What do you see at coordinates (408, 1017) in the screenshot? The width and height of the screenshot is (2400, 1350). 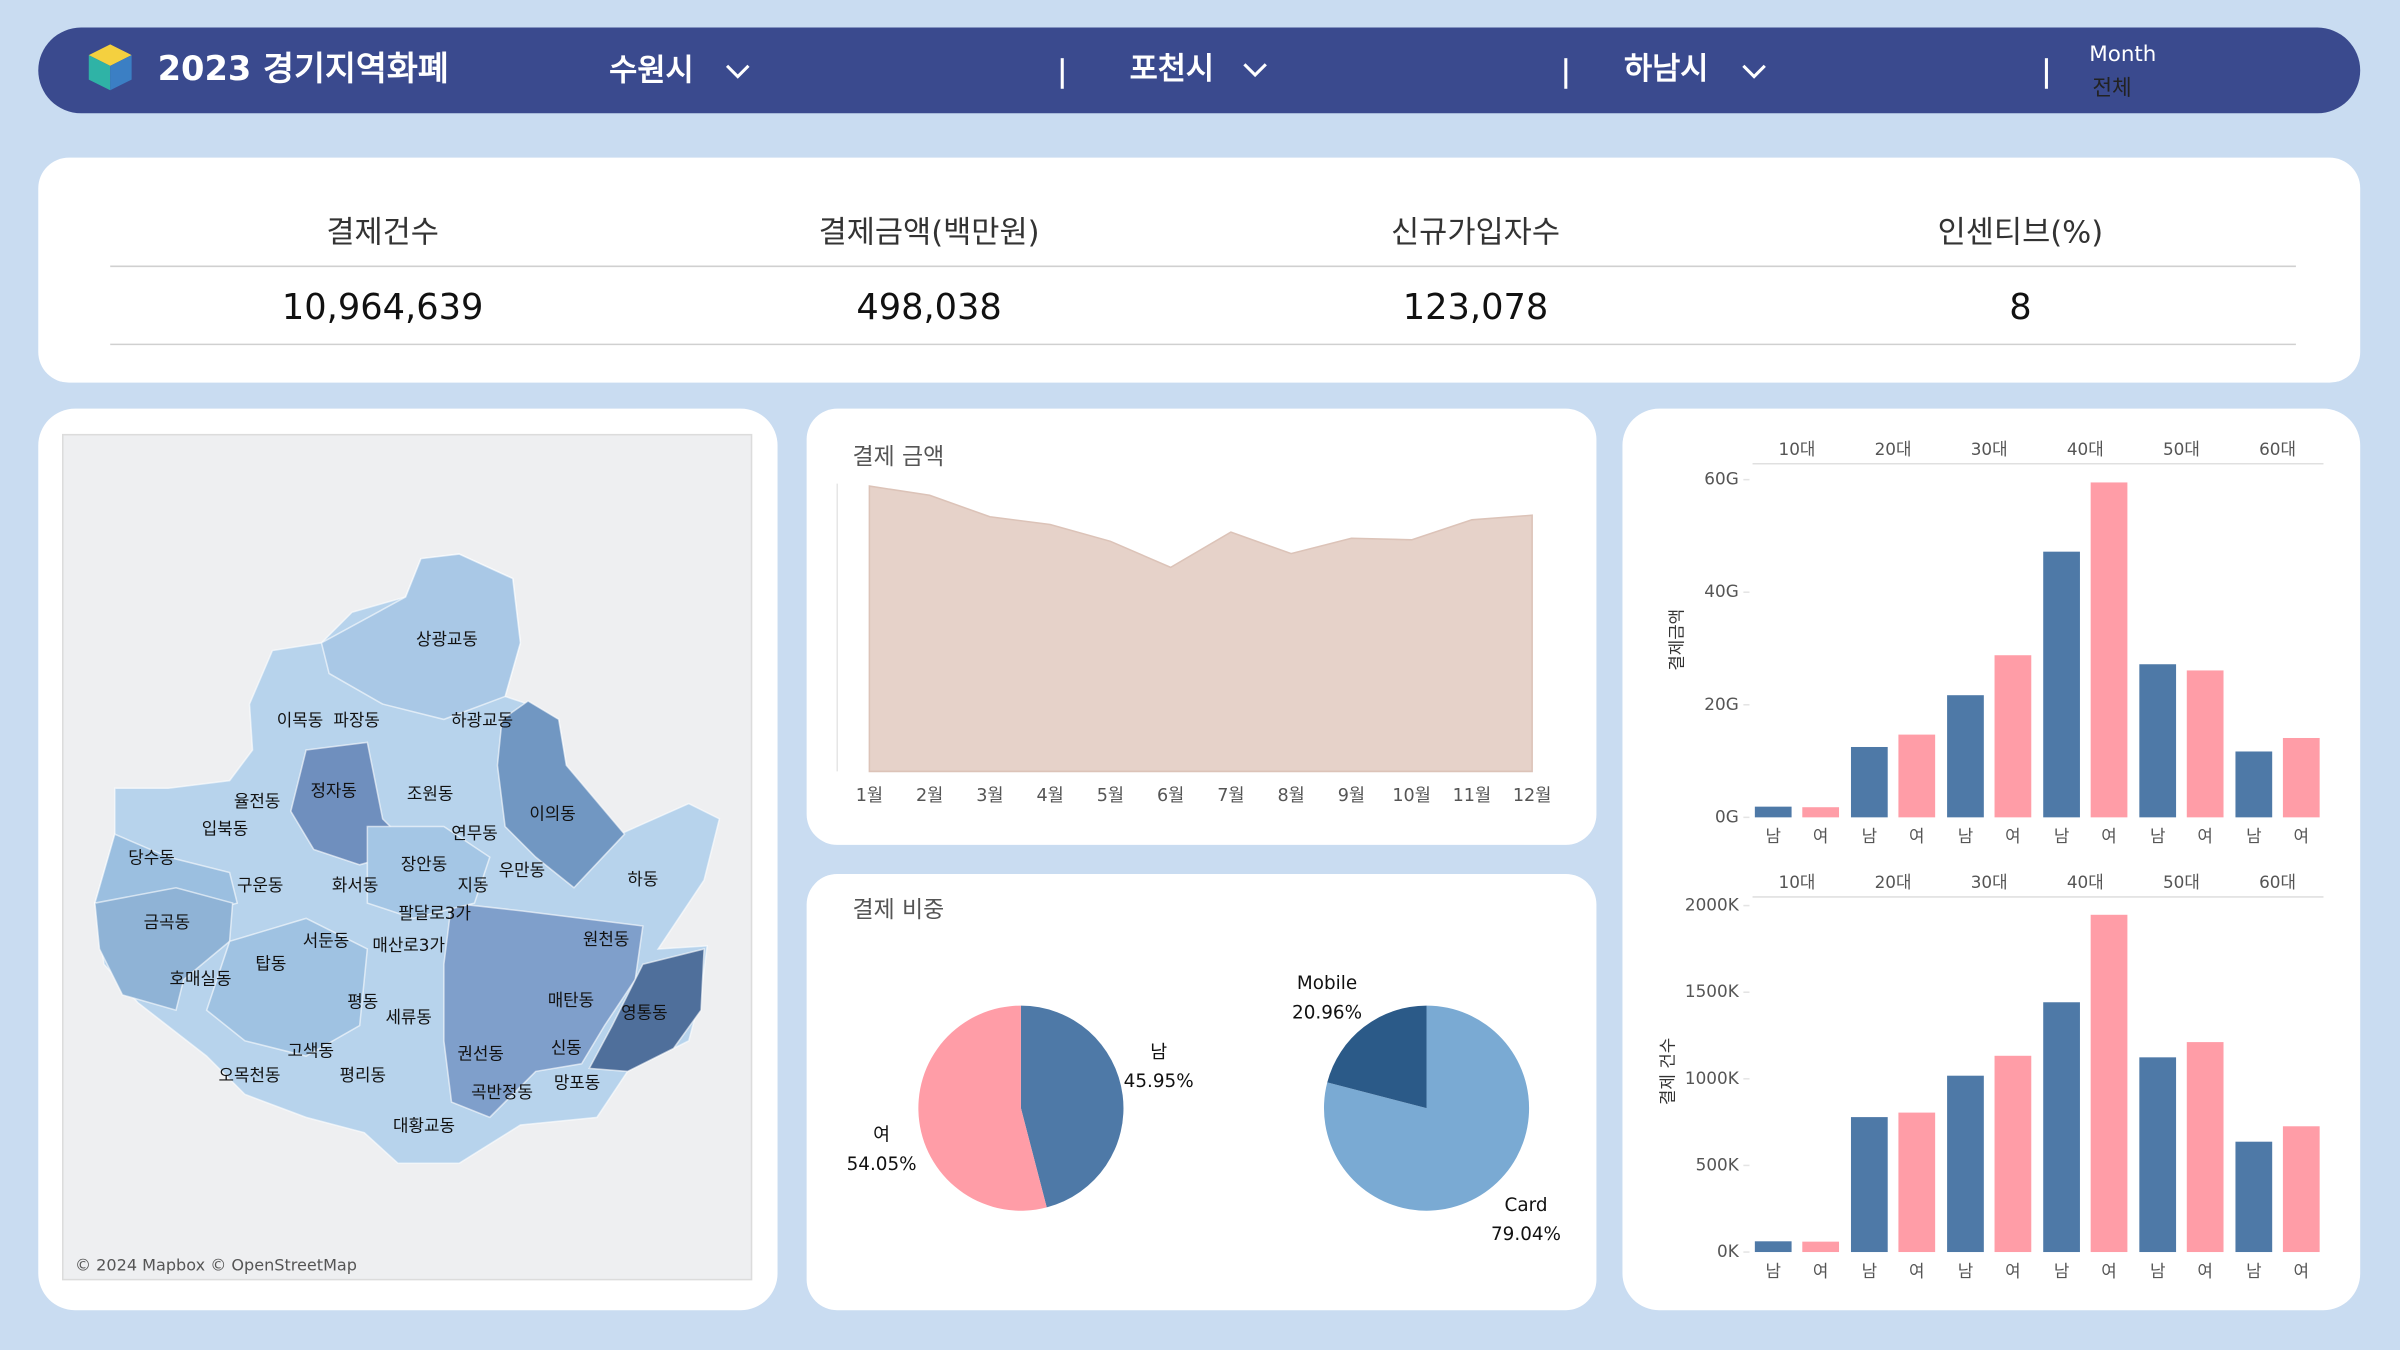 I see `map-label: 세류동` at bounding box center [408, 1017].